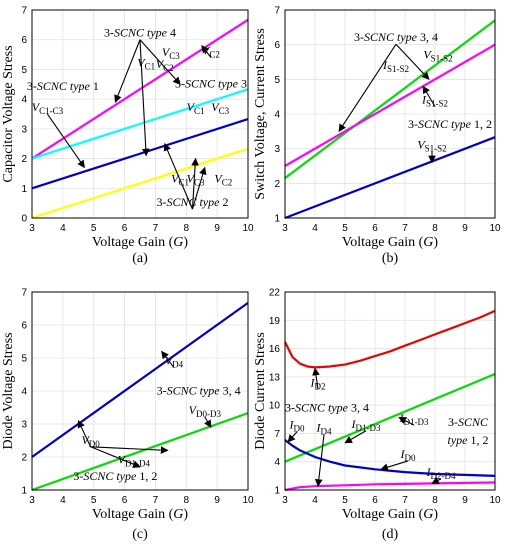  What do you see at coordinates (24, 129) in the screenshot?
I see `y-tick-label: 3` at bounding box center [24, 129].